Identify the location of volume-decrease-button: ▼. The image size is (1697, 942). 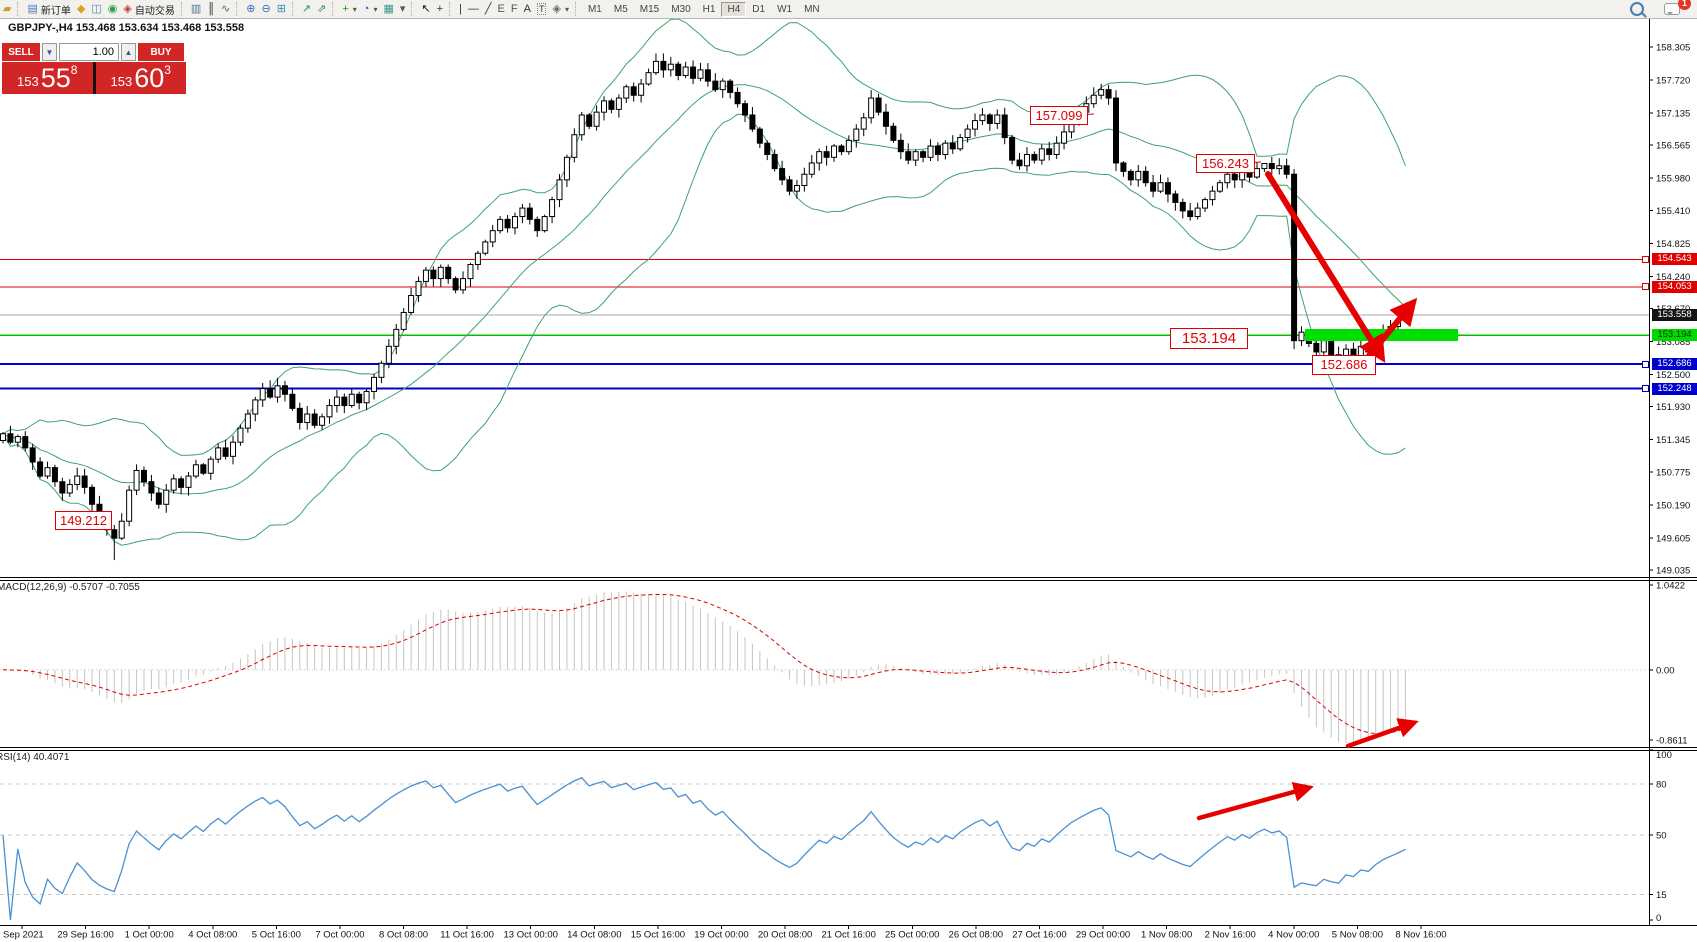
(49, 52).